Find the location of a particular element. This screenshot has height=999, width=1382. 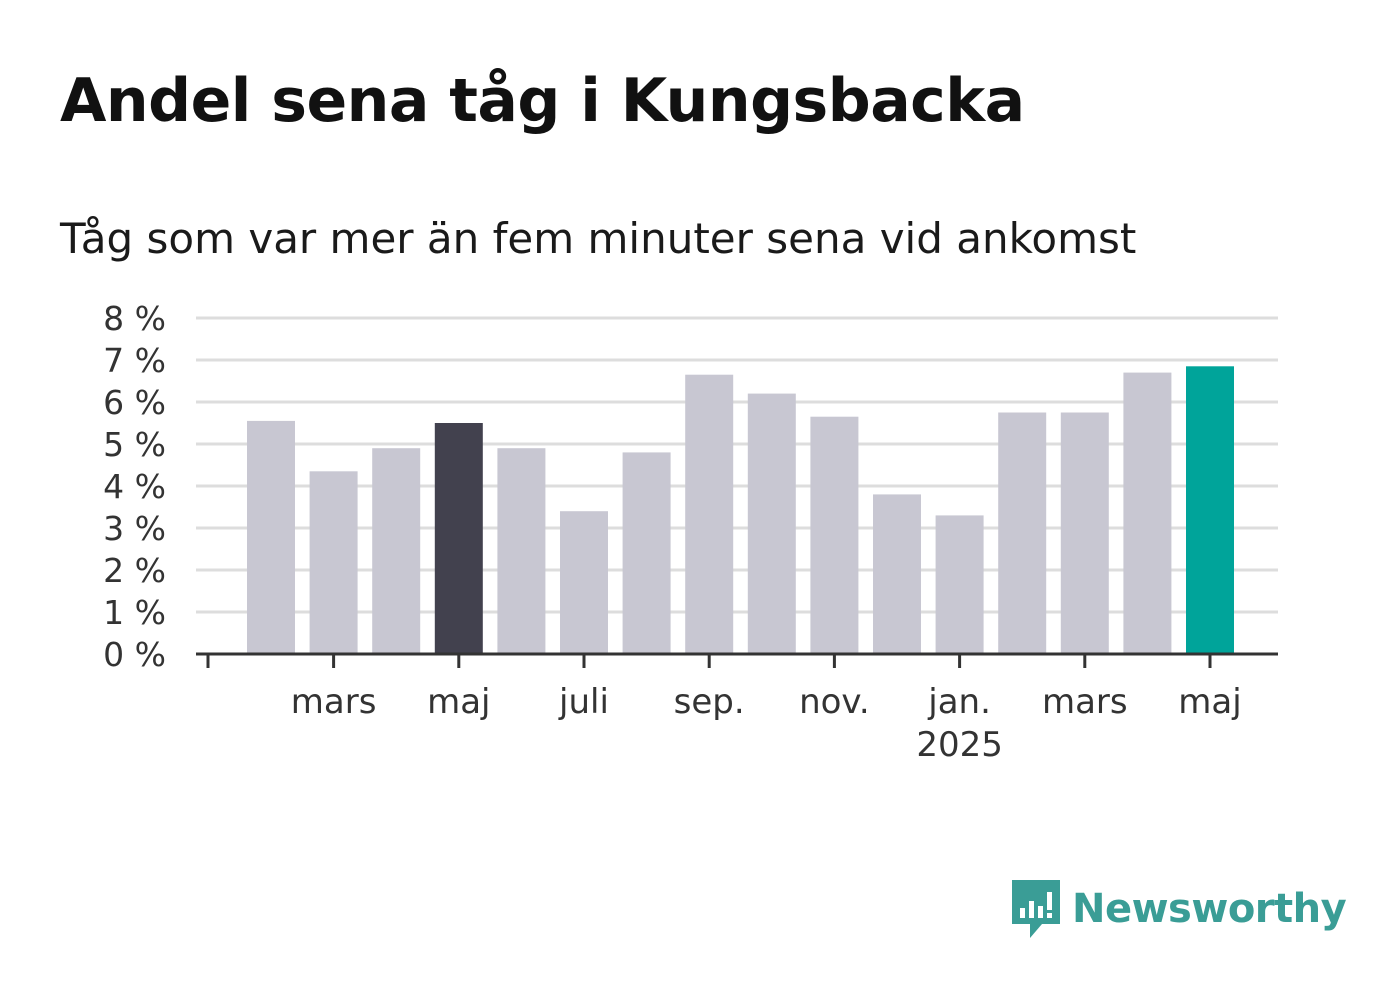

chart-title: Andel sena tåg i Kungsbacka is located at coordinates (542, 101).